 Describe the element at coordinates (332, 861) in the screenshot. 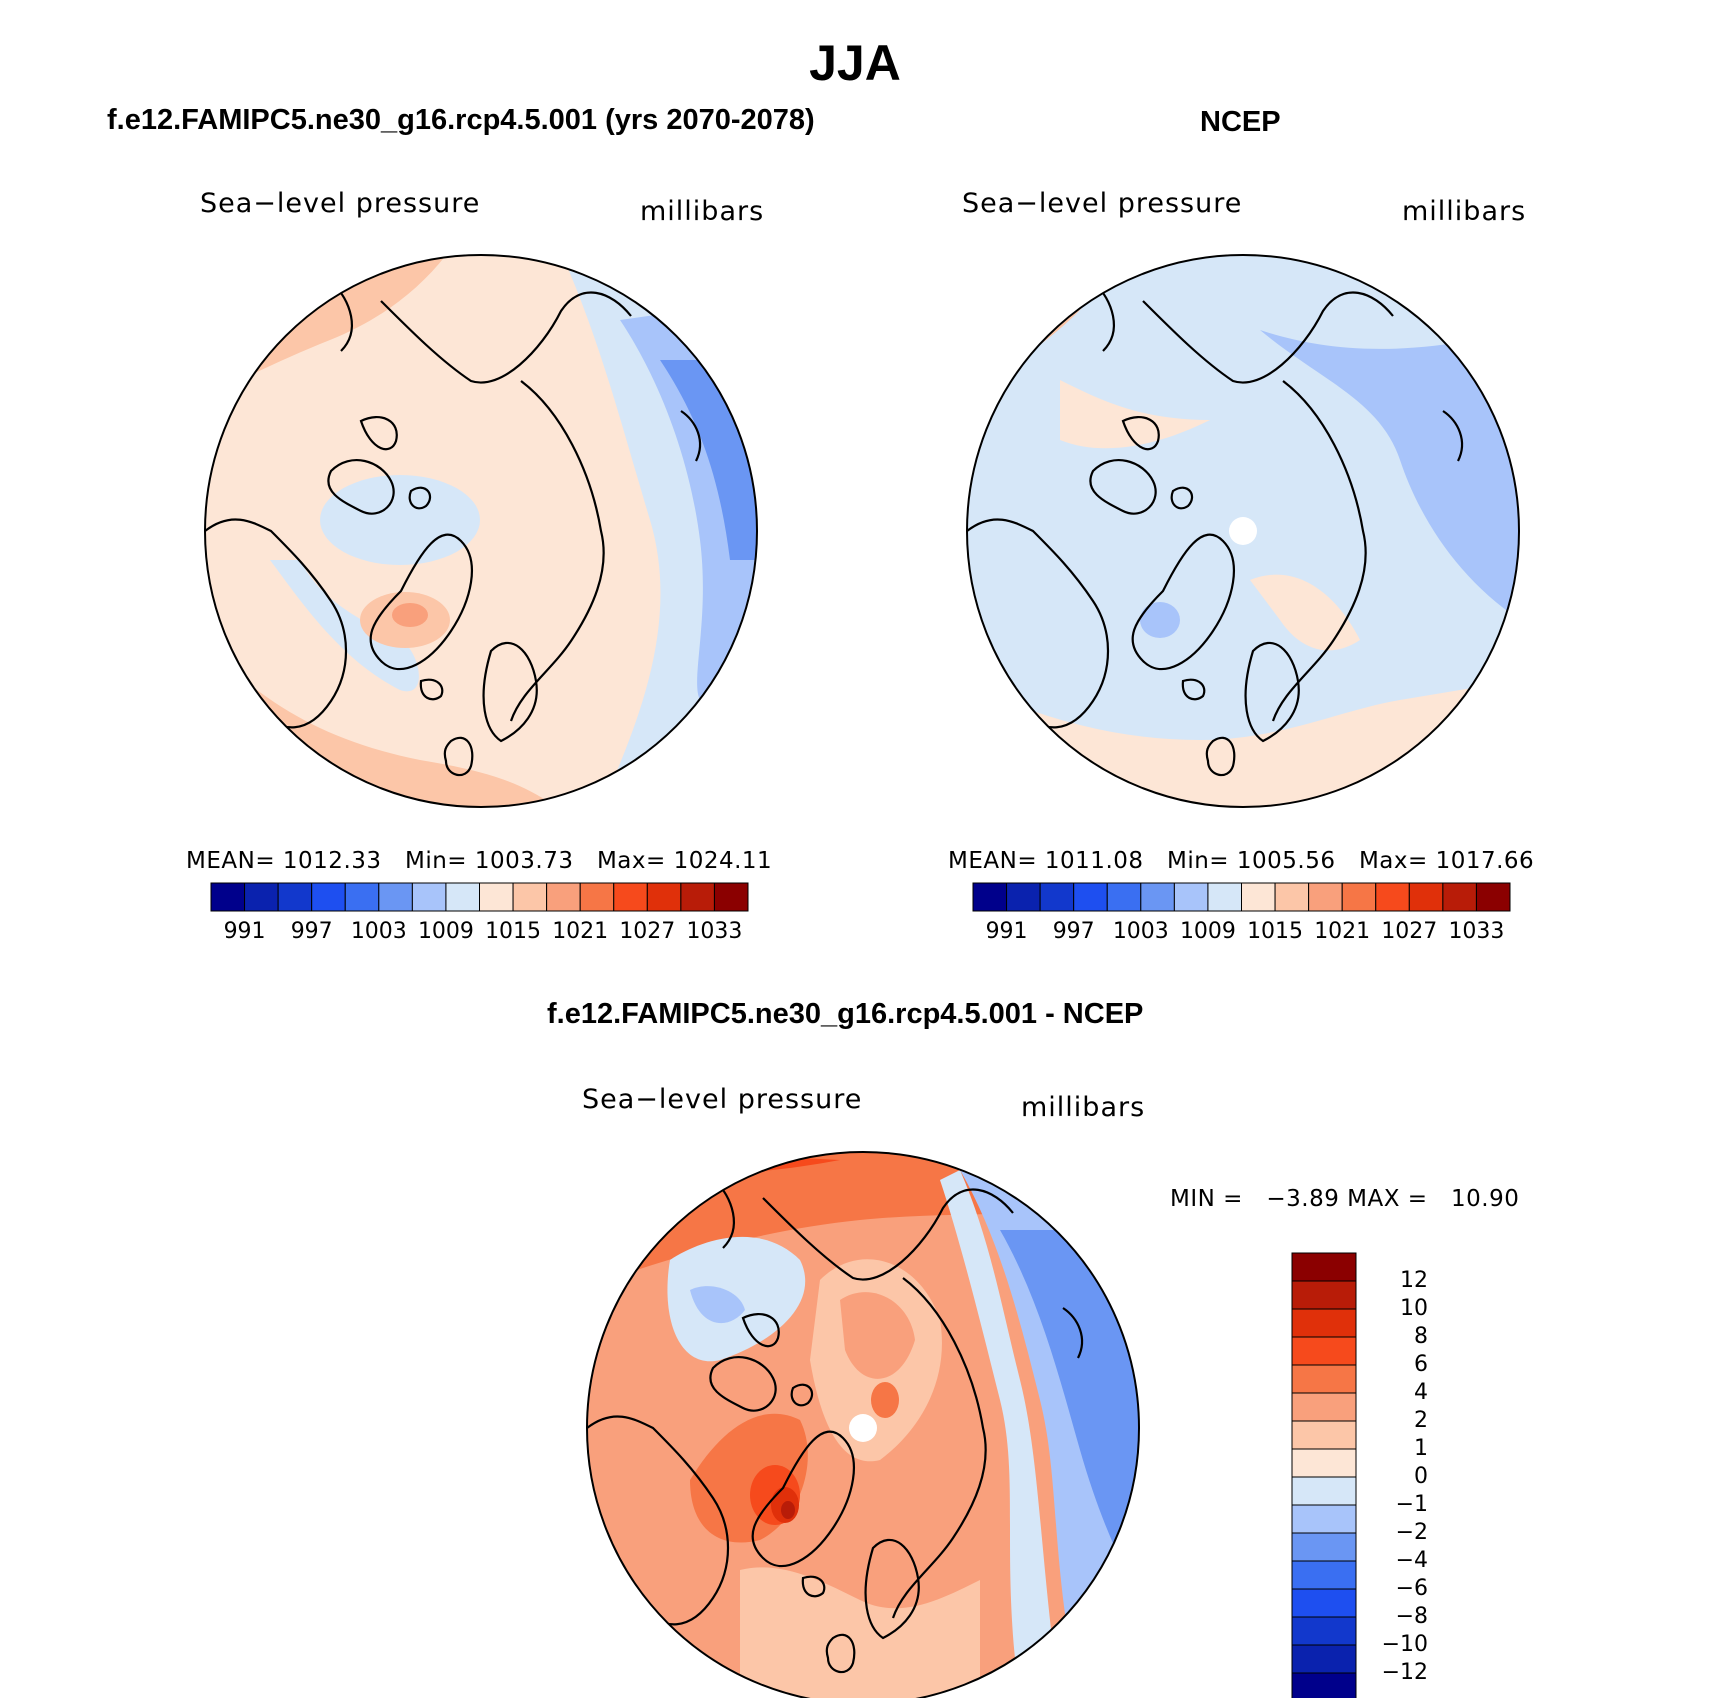

I see `mean-value: 1012.33` at that location.